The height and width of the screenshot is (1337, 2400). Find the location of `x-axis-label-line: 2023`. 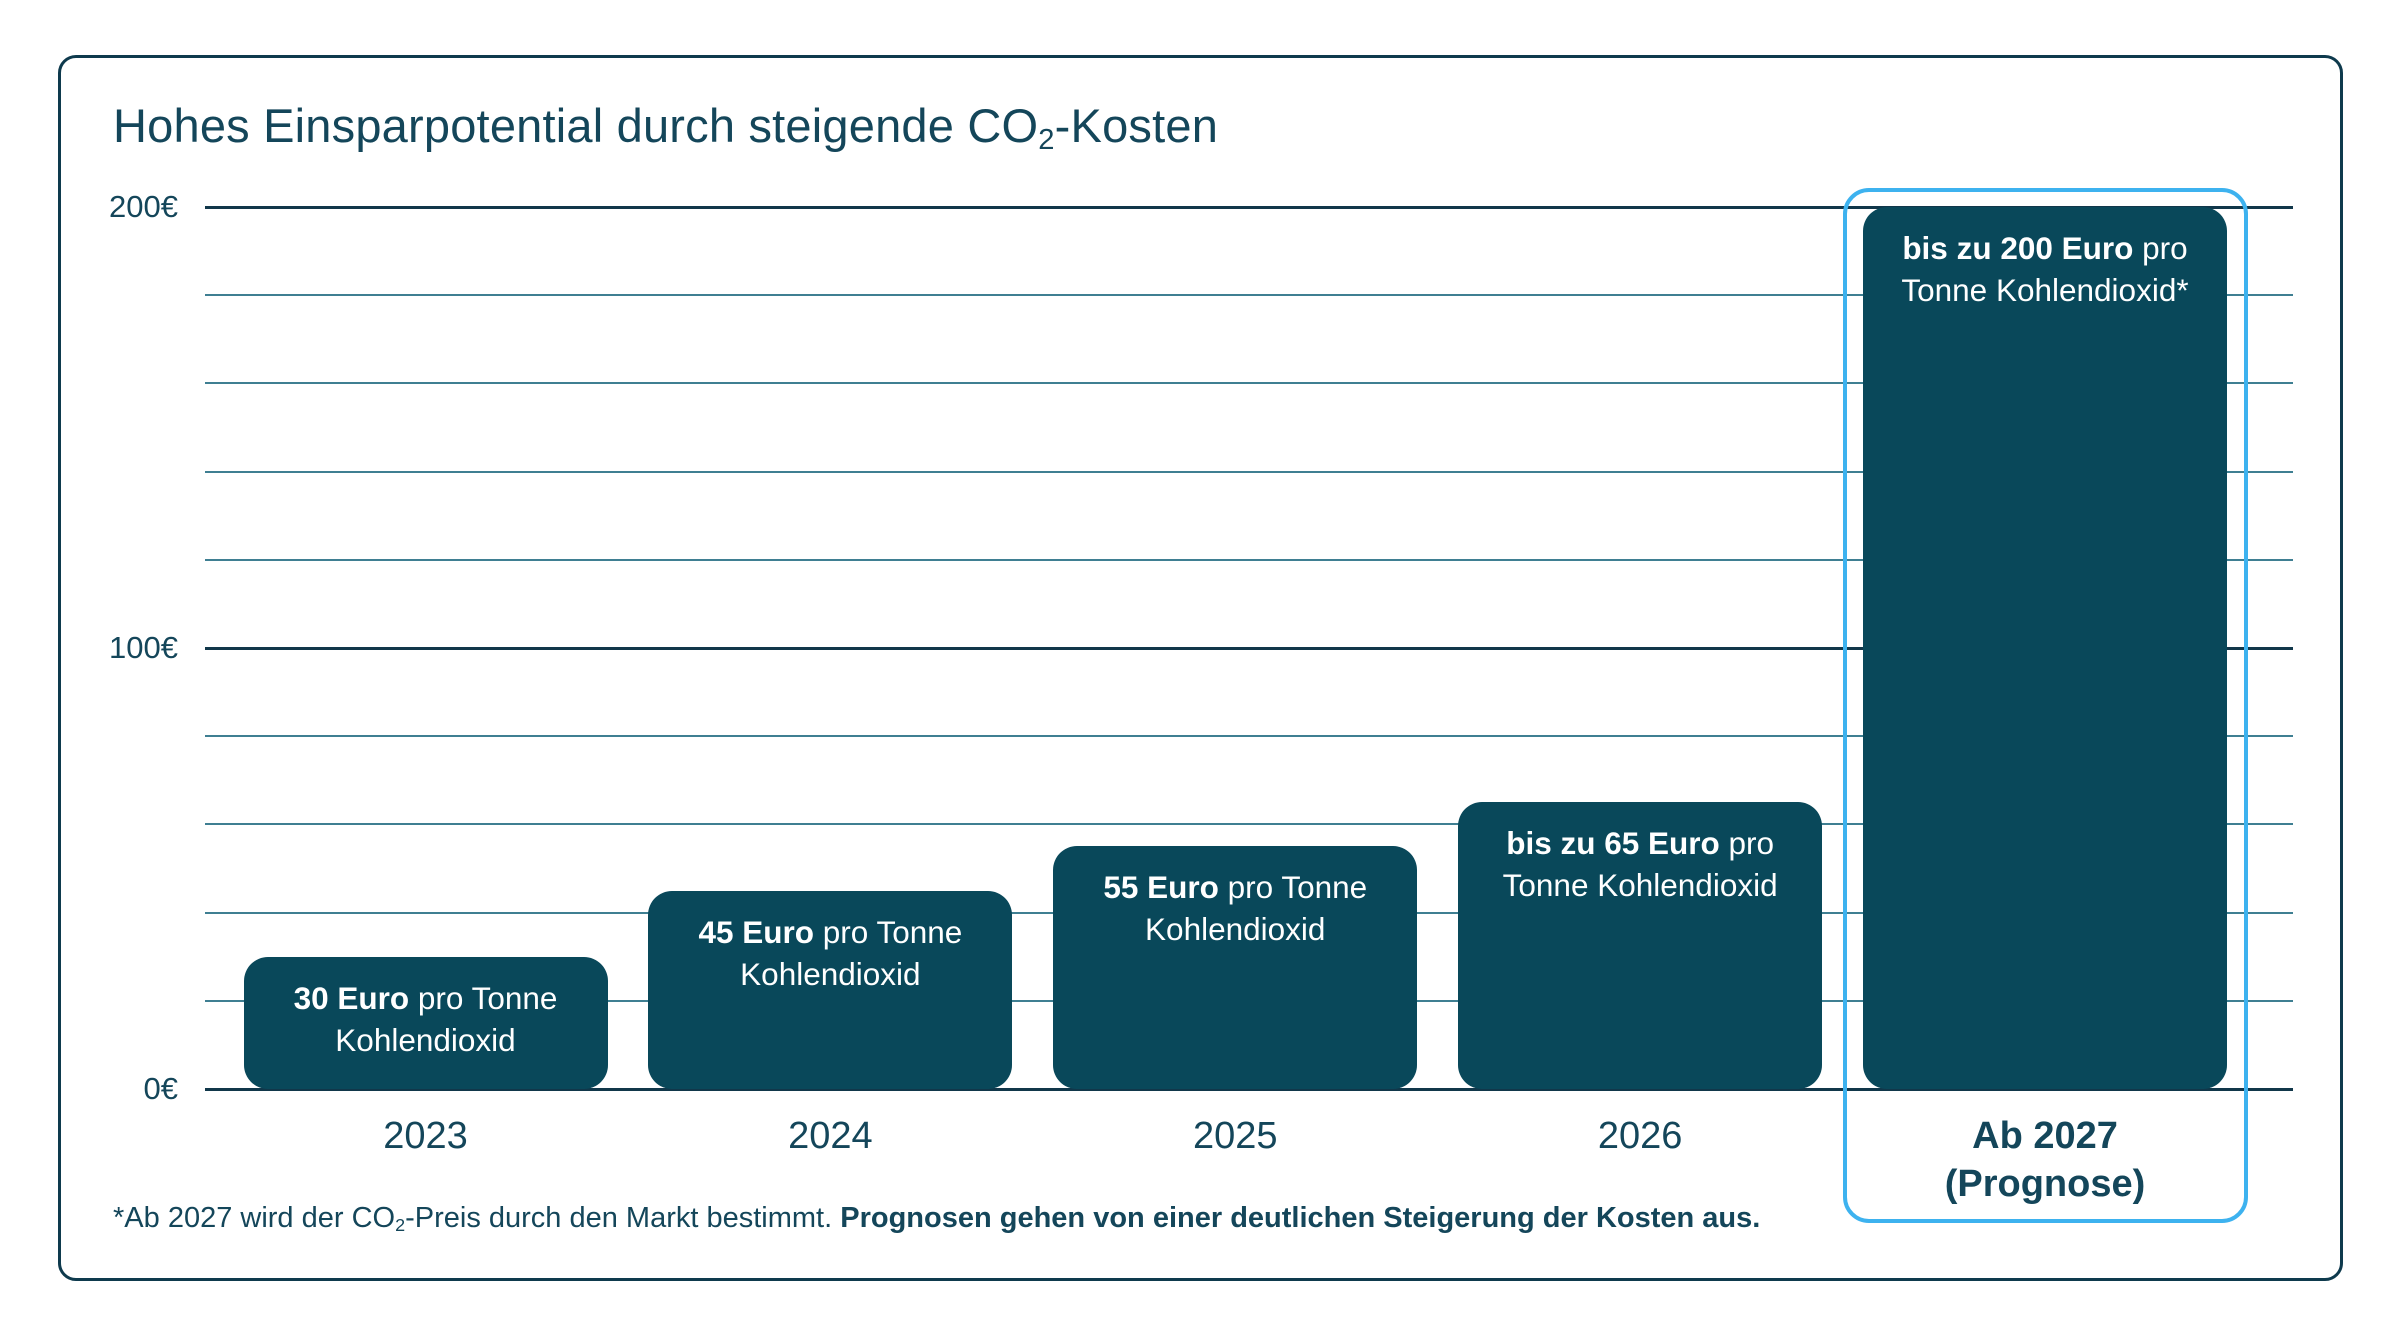

x-axis-label-line: 2023 is located at coordinates (425, 1136).